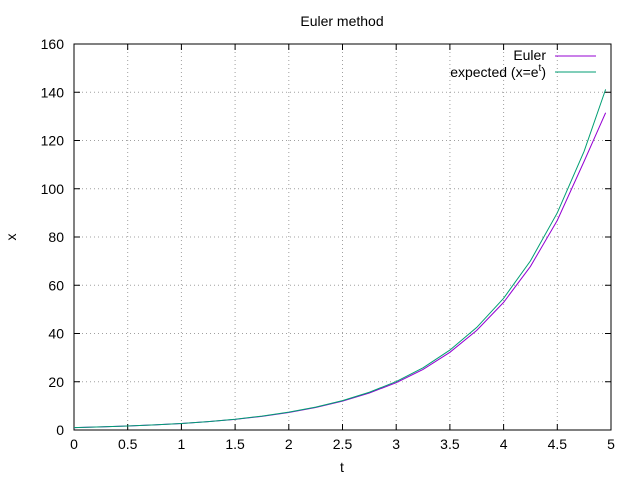  I want to click on y-tick-label: 80, so click(56, 237).